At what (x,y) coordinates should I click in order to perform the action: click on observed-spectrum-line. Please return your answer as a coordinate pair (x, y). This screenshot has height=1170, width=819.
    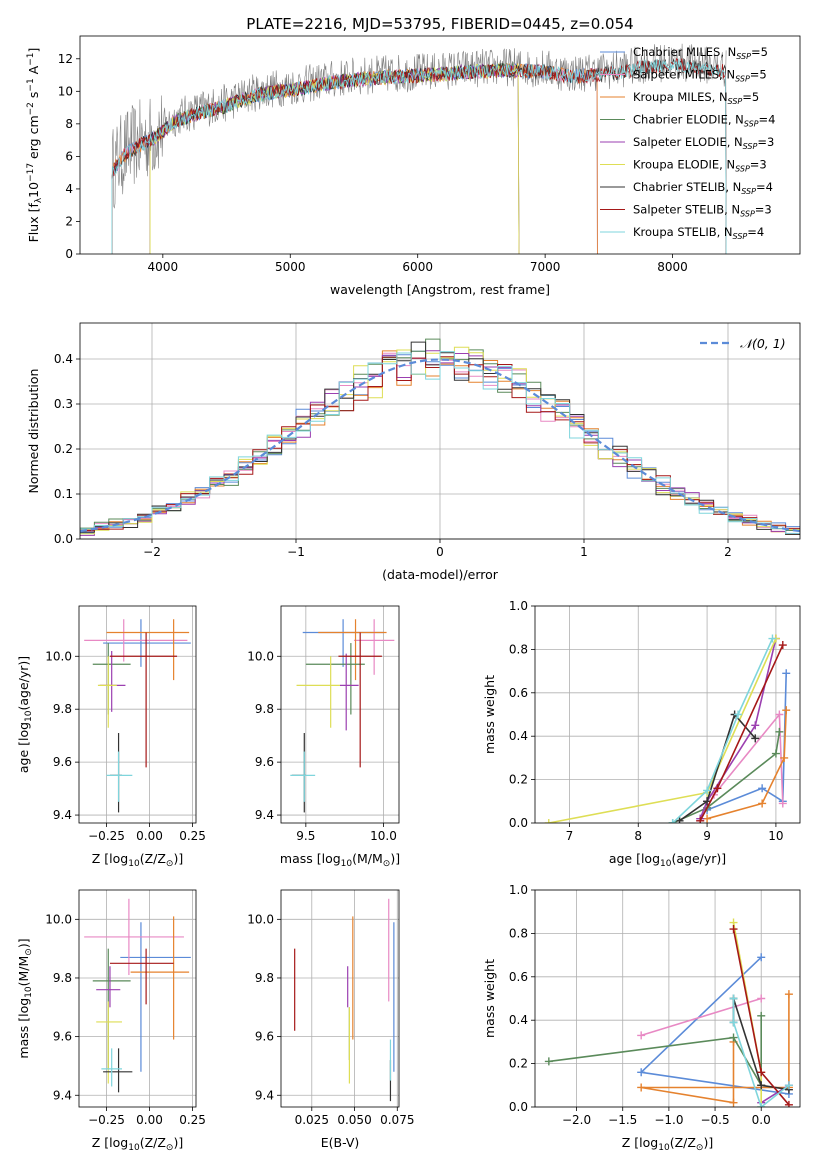
    Looking at the image, I should click on (419, 126).